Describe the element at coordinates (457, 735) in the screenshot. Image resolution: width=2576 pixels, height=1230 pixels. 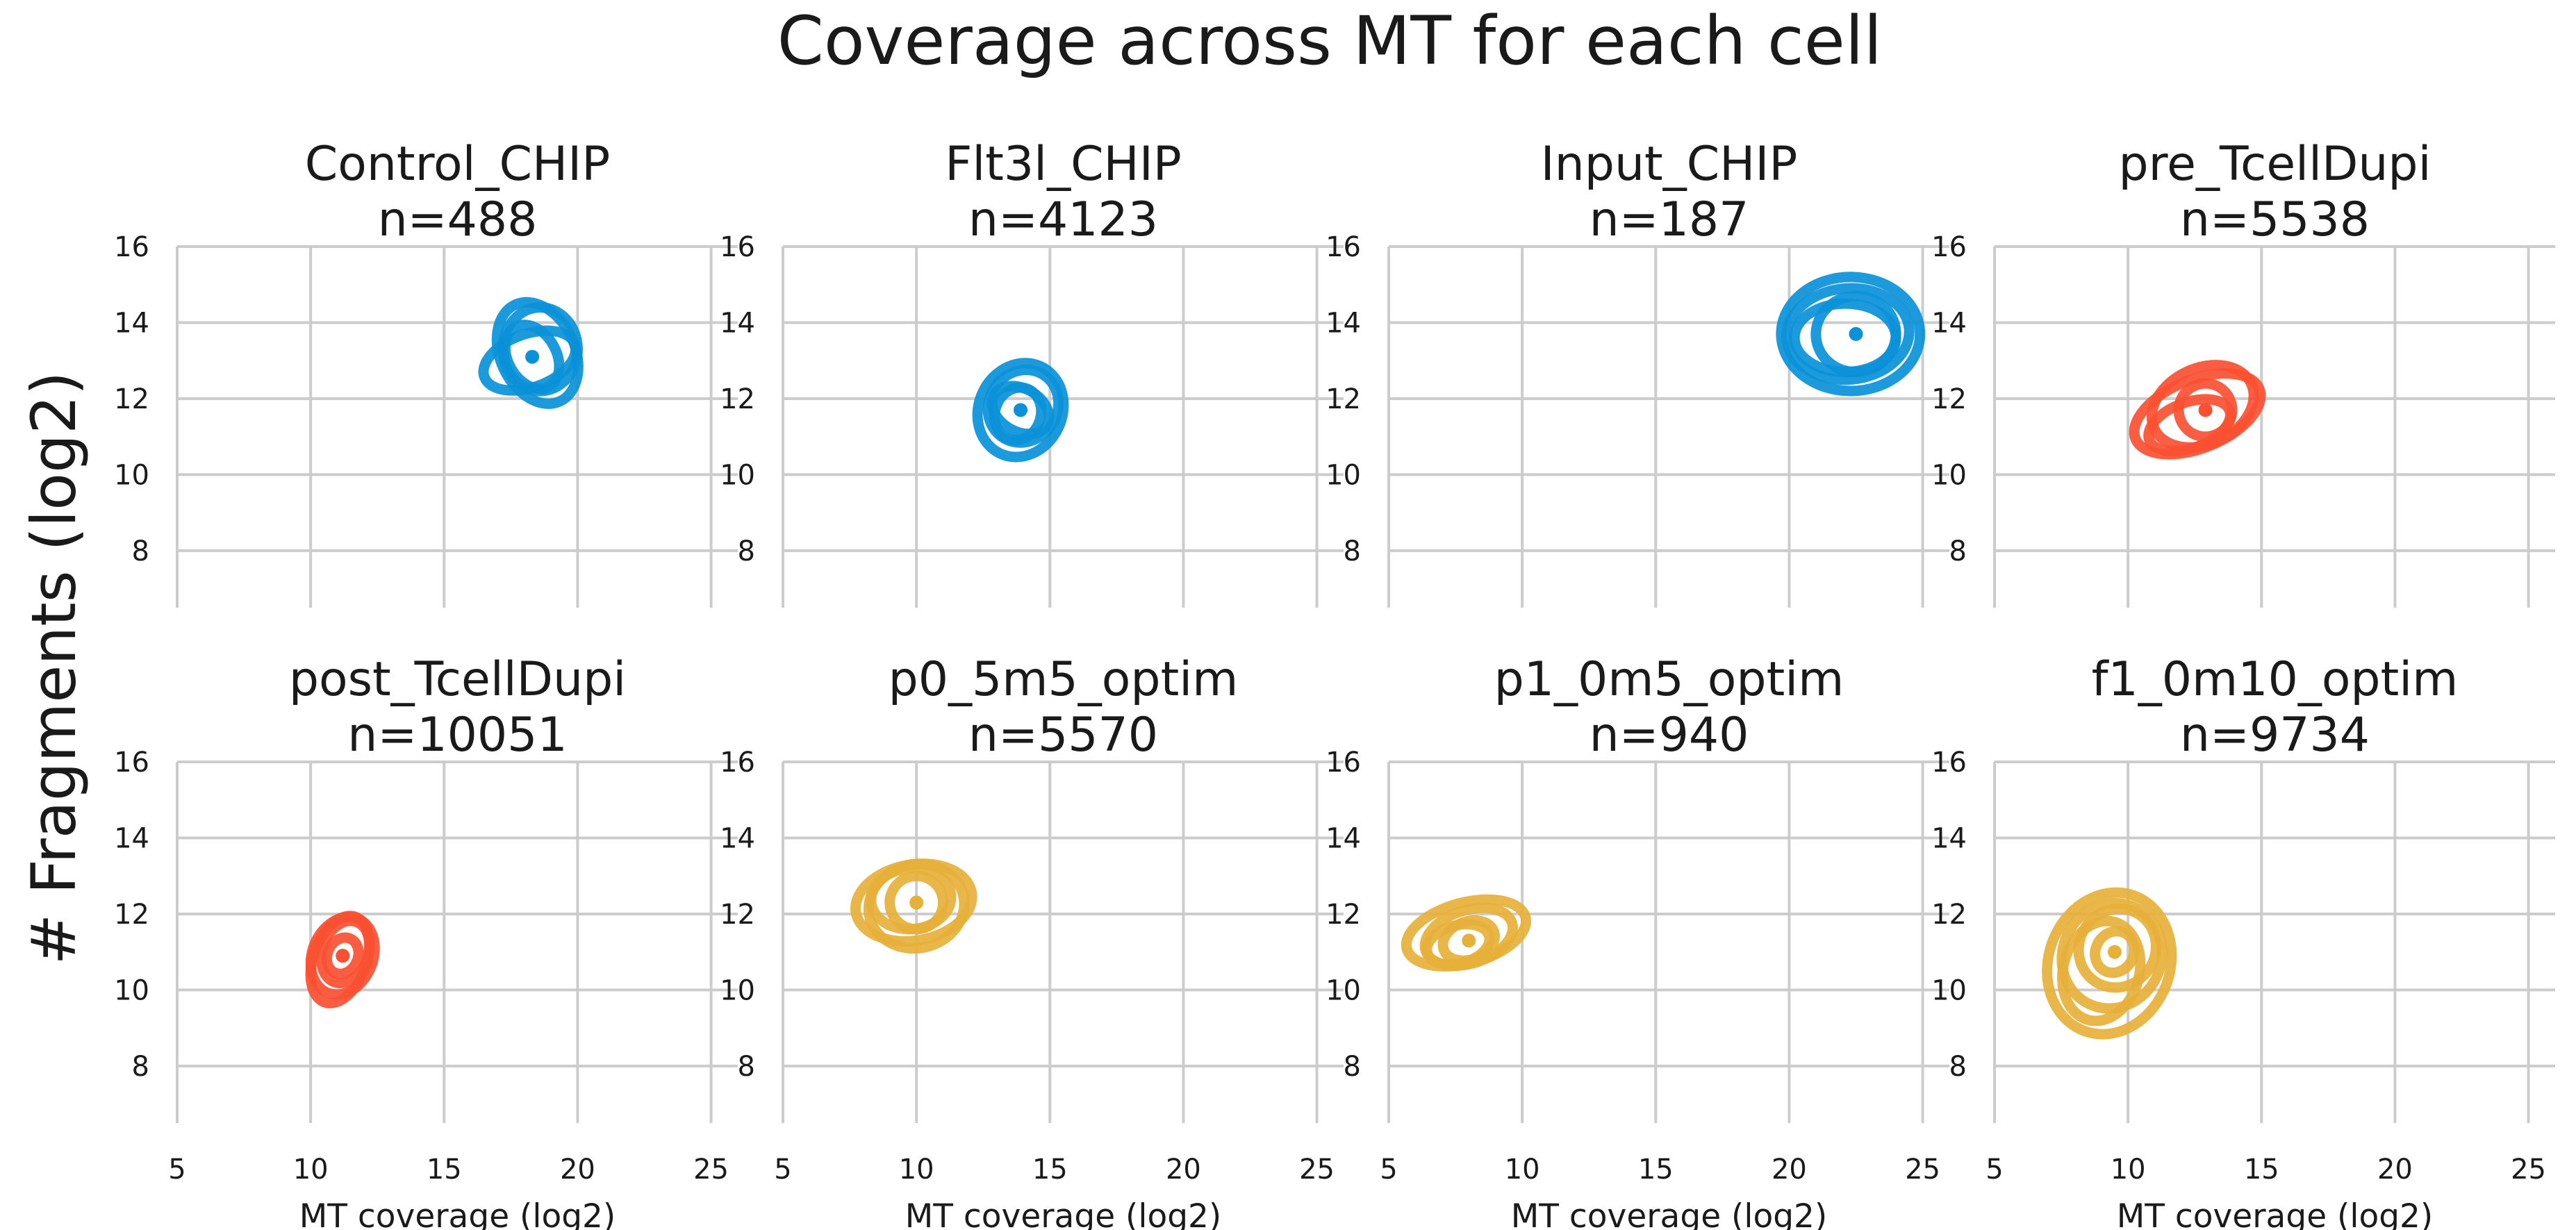
I see `panel-count: n=10051` at that location.